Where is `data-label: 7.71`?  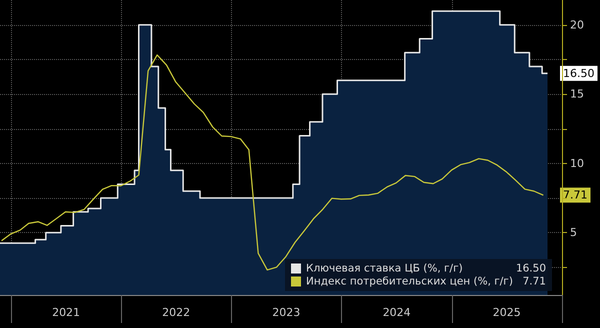
data-label: 7.71 is located at coordinates (575, 195).